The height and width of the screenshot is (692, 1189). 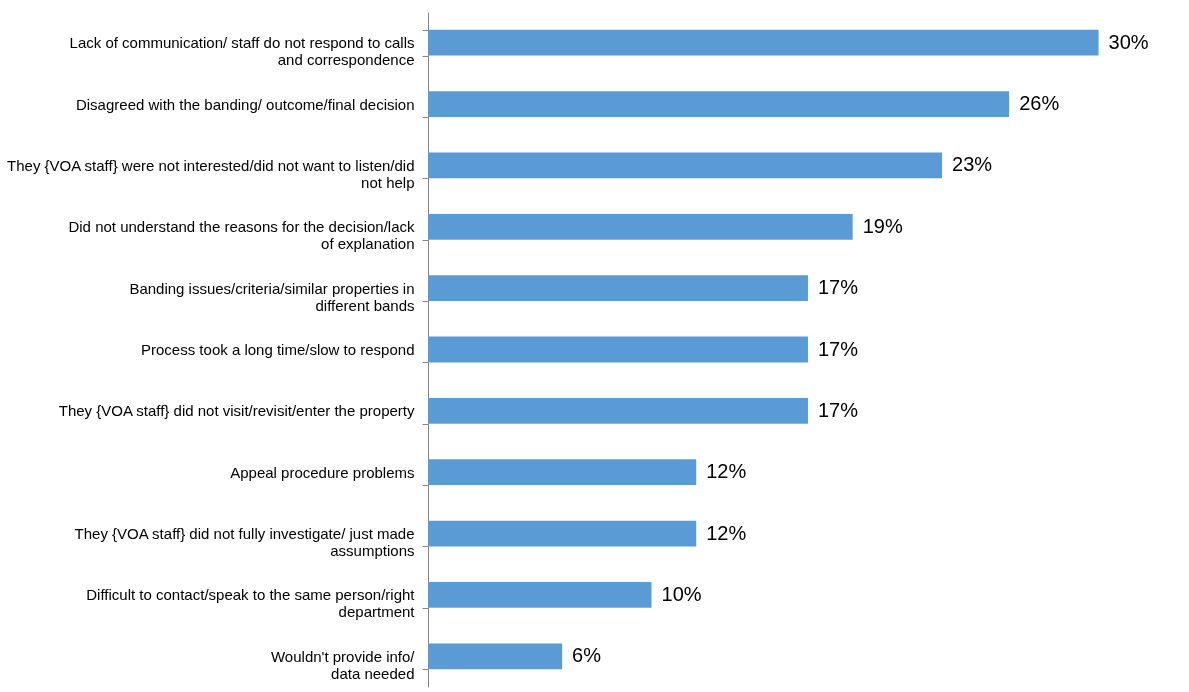 What do you see at coordinates (272, 296) in the screenshot?
I see `y-tick-label: Banding issues/criteria/similar properties in different bands` at bounding box center [272, 296].